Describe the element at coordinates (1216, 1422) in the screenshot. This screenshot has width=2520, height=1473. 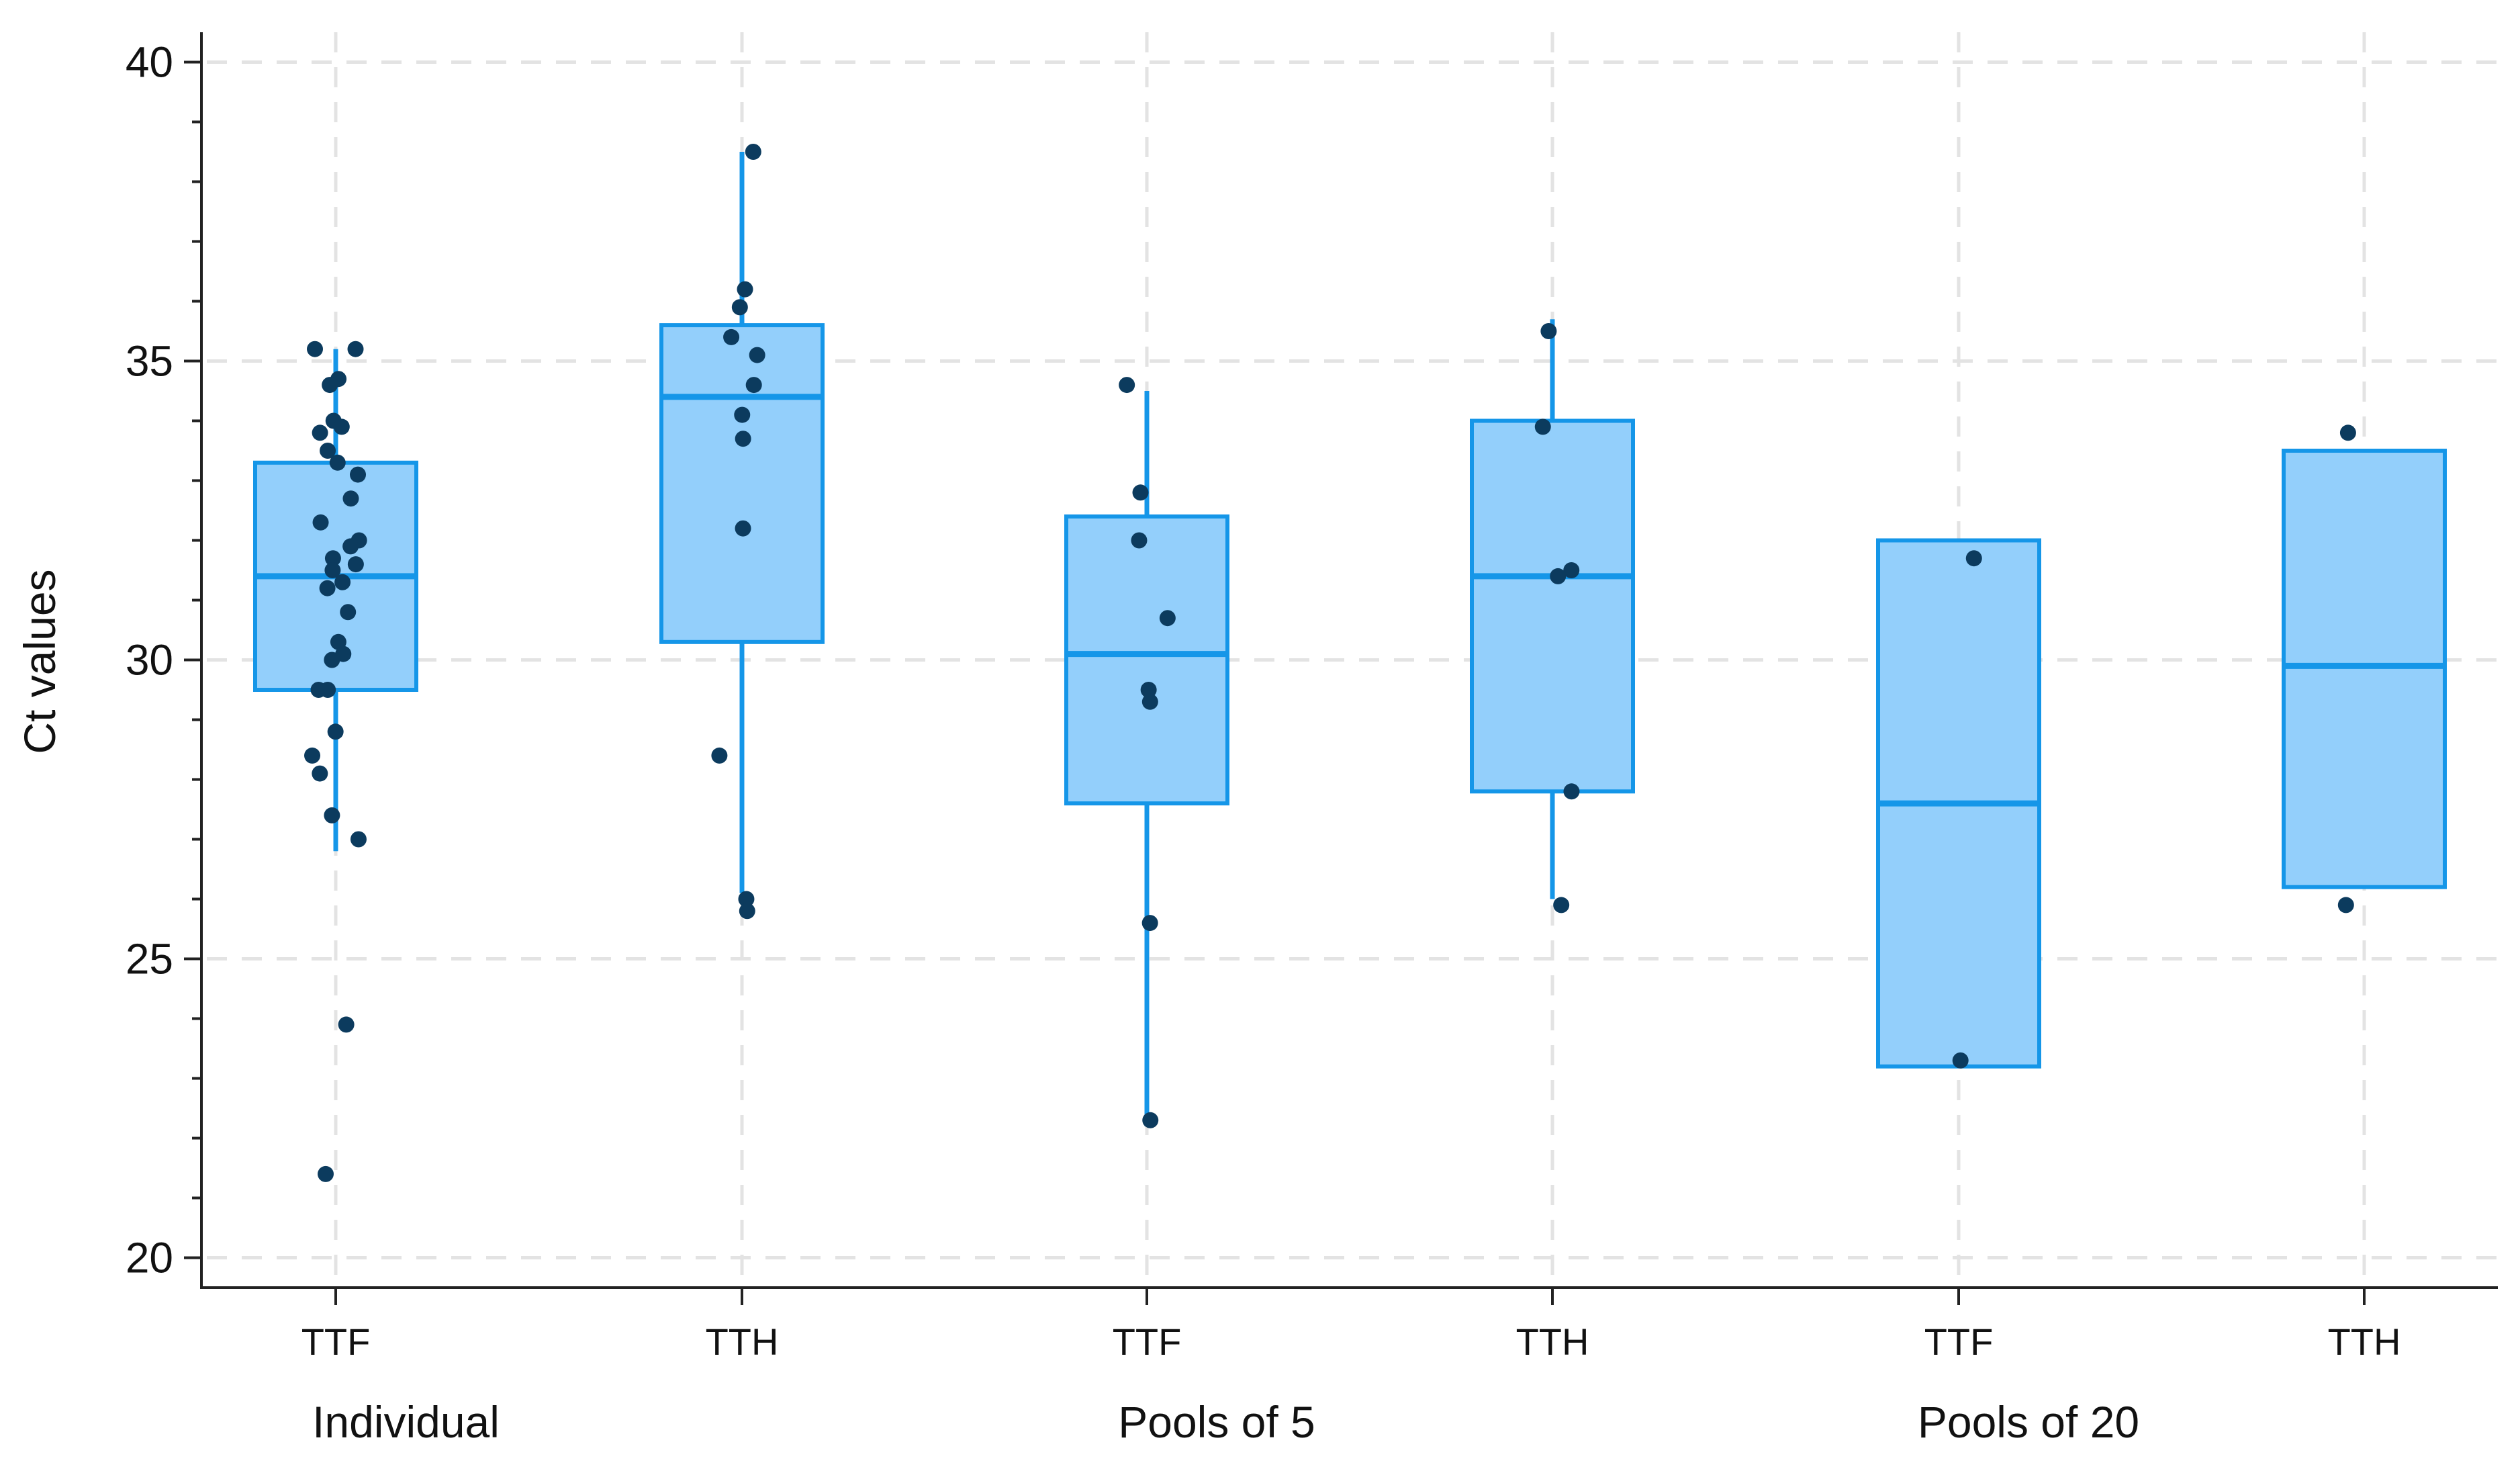
I see `group-label: Pools of 5` at that location.